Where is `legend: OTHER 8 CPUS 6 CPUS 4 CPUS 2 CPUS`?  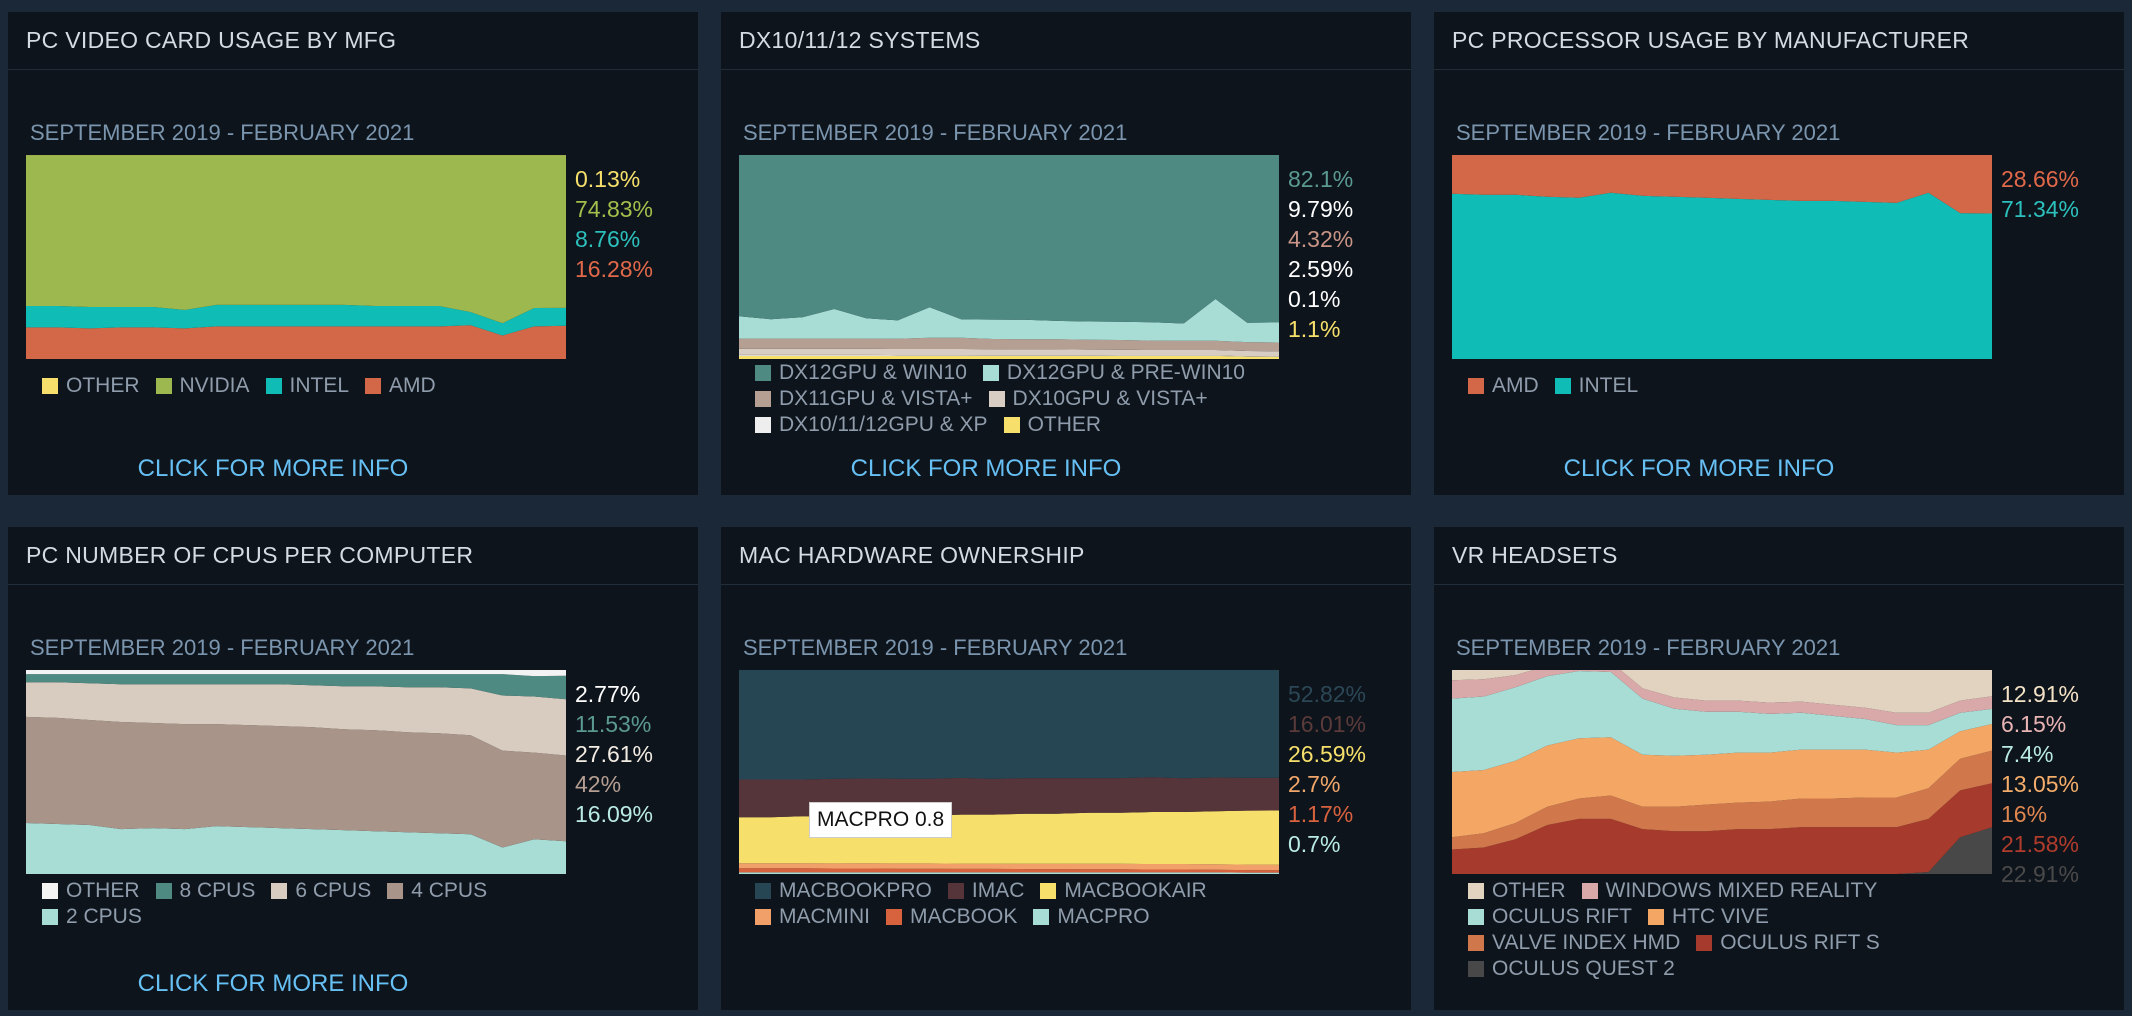
legend: OTHER 8 CPUS 6 CPUS 4 CPUS 2 CPUS is located at coordinates (322, 904).